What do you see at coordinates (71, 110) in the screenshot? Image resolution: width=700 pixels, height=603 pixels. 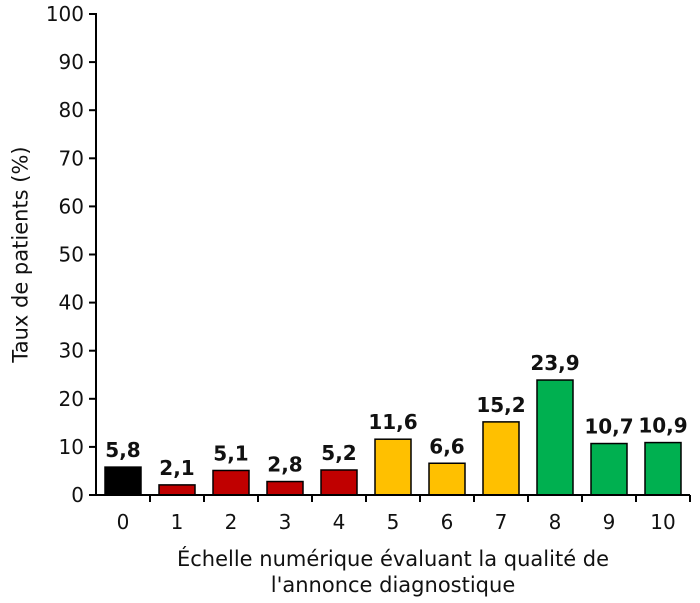 I see `y-tick-label: 80` at bounding box center [71, 110].